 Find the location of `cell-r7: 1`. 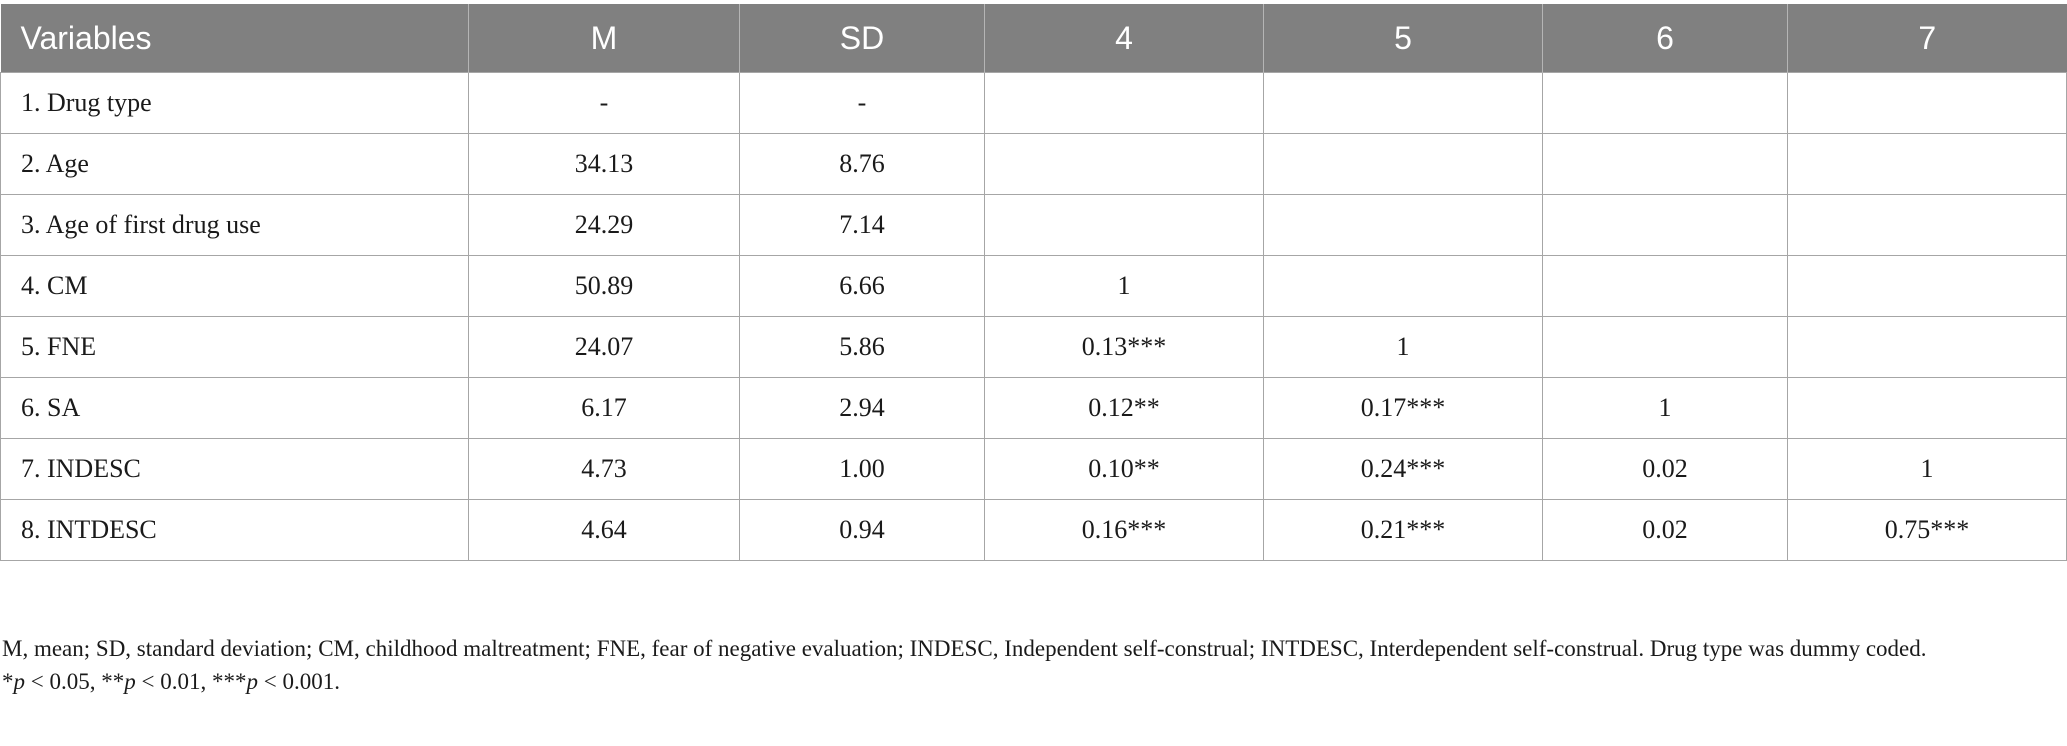

cell-r7: 1 is located at coordinates (1927, 469).